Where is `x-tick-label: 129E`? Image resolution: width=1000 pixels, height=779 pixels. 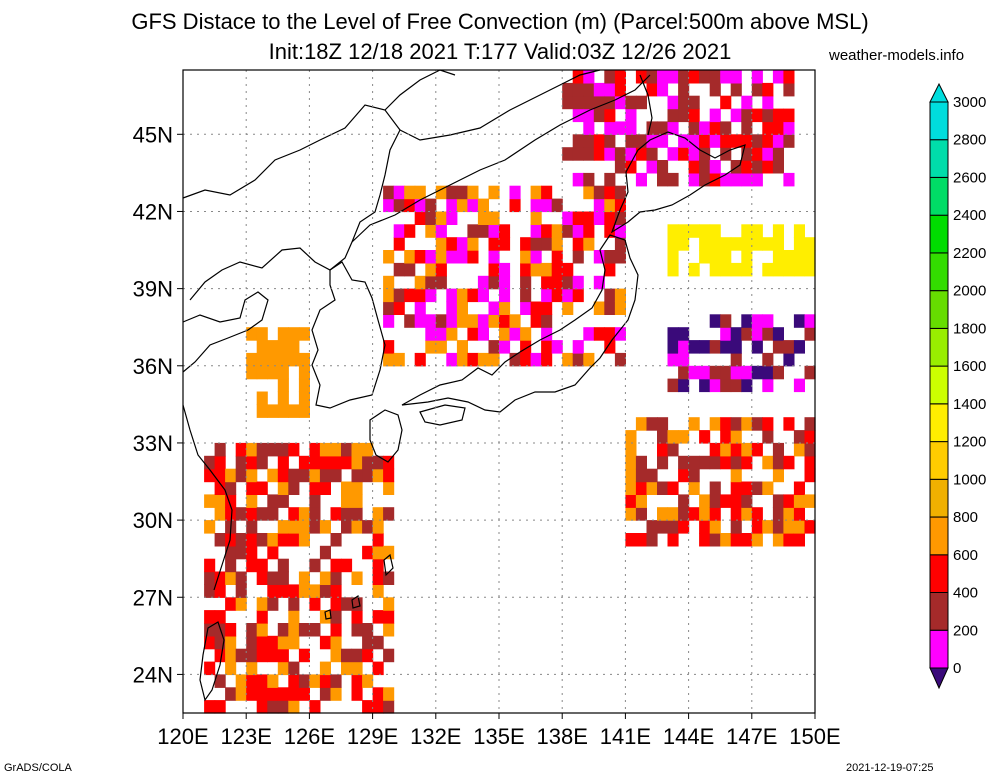 x-tick-label: 129E is located at coordinates (372, 736).